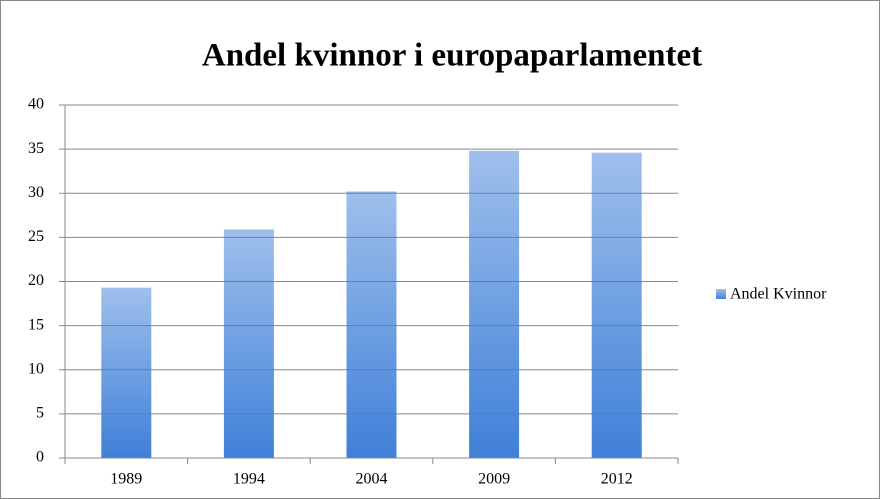 The image size is (880, 499). Describe the element at coordinates (494, 479) in the screenshot. I see `x-tick-label: 2009` at that location.